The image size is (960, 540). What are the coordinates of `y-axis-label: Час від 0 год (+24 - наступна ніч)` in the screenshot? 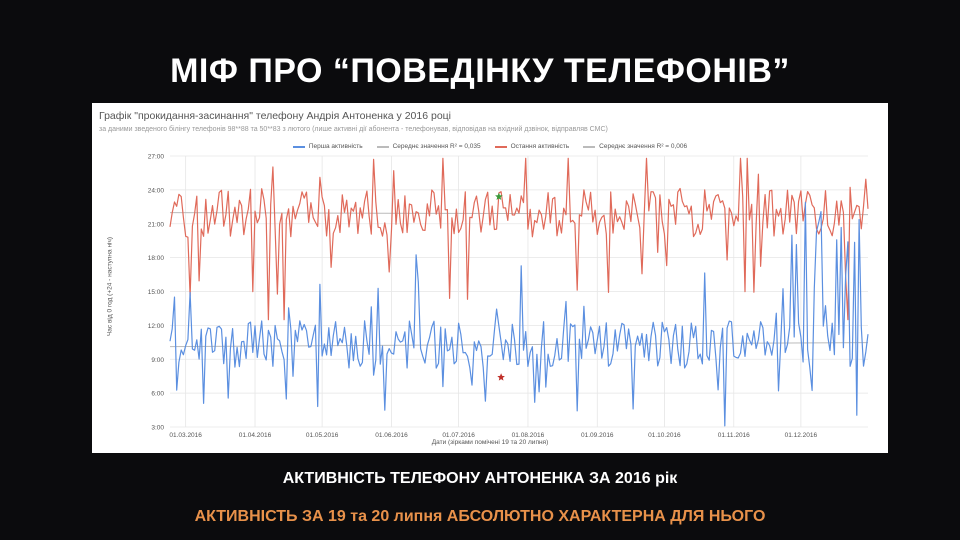 It's located at (110, 286).